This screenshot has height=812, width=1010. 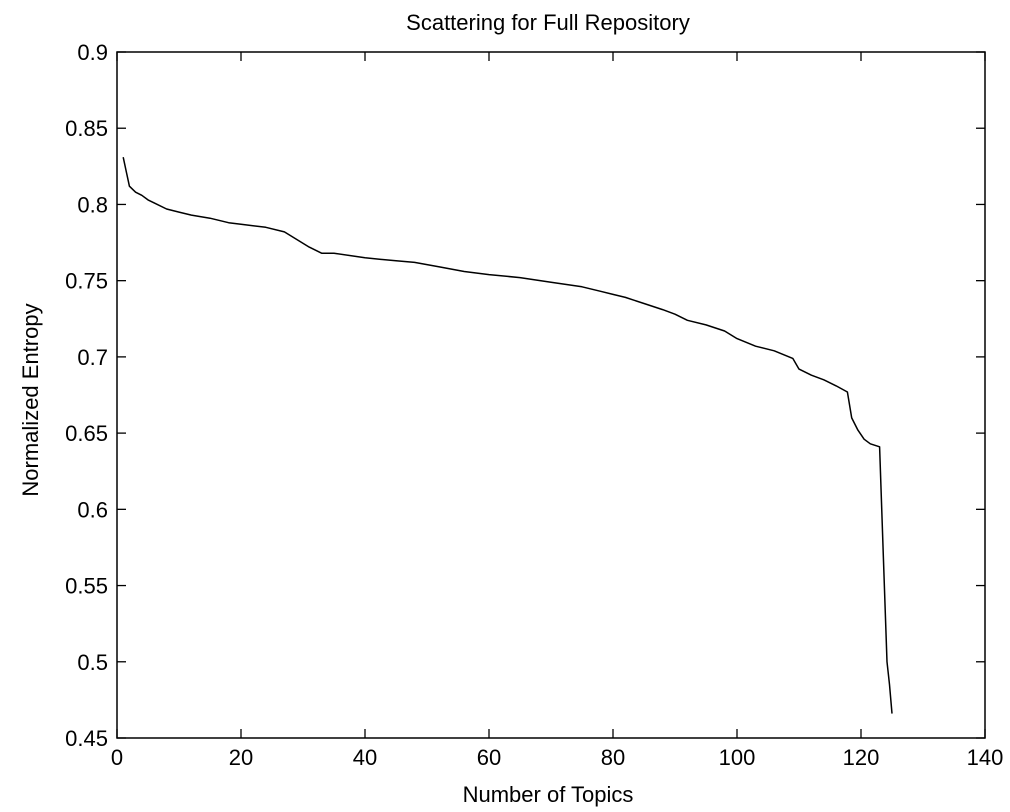 What do you see at coordinates (86, 738) in the screenshot?
I see `y-tick-label: 0.45` at bounding box center [86, 738].